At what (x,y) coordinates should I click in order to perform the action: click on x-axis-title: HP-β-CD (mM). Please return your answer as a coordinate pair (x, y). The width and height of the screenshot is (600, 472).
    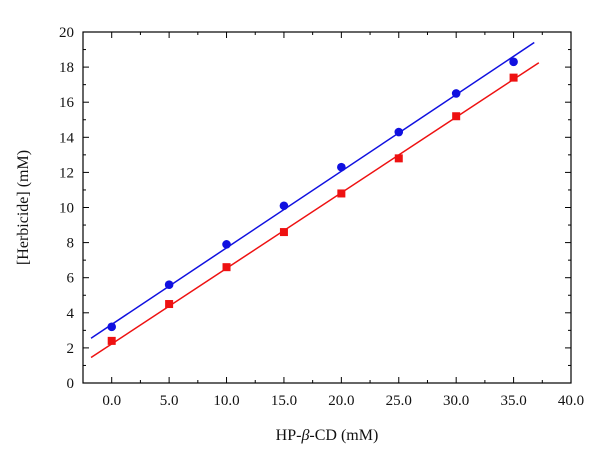
    Looking at the image, I should click on (327, 435).